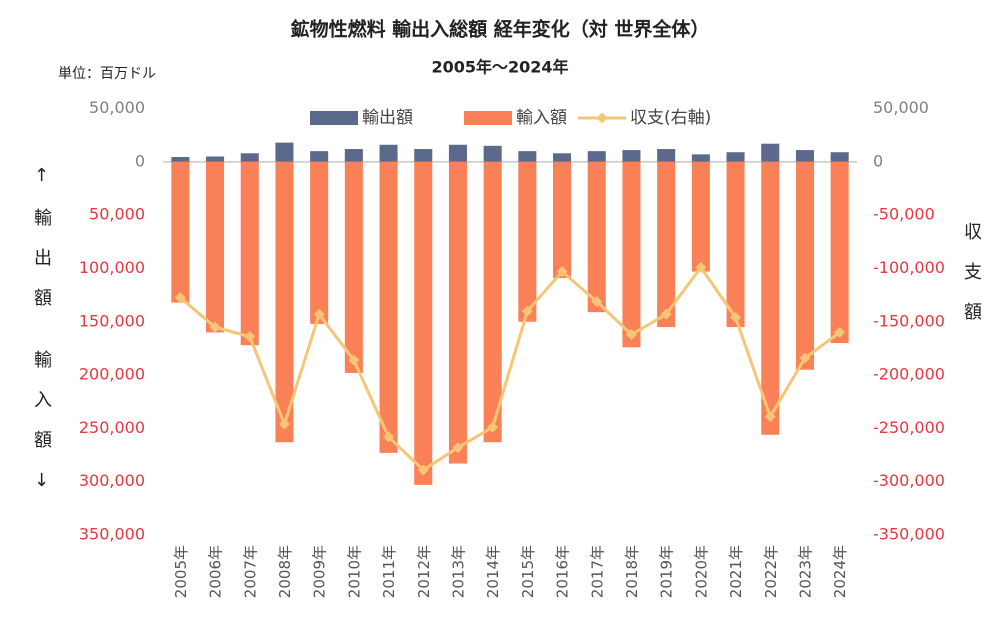 This screenshot has width=1000, height=640. Describe the element at coordinates (424, 571) in the screenshot. I see `x-tick-label: 2012年` at that location.